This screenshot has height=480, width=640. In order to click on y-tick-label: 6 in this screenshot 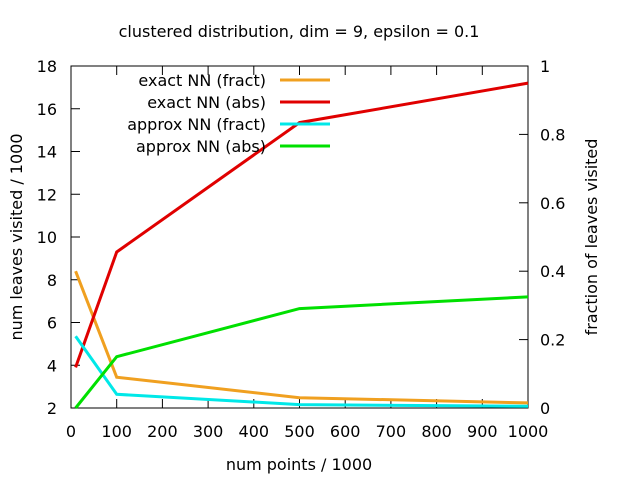, I will do `click(52, 323)`.